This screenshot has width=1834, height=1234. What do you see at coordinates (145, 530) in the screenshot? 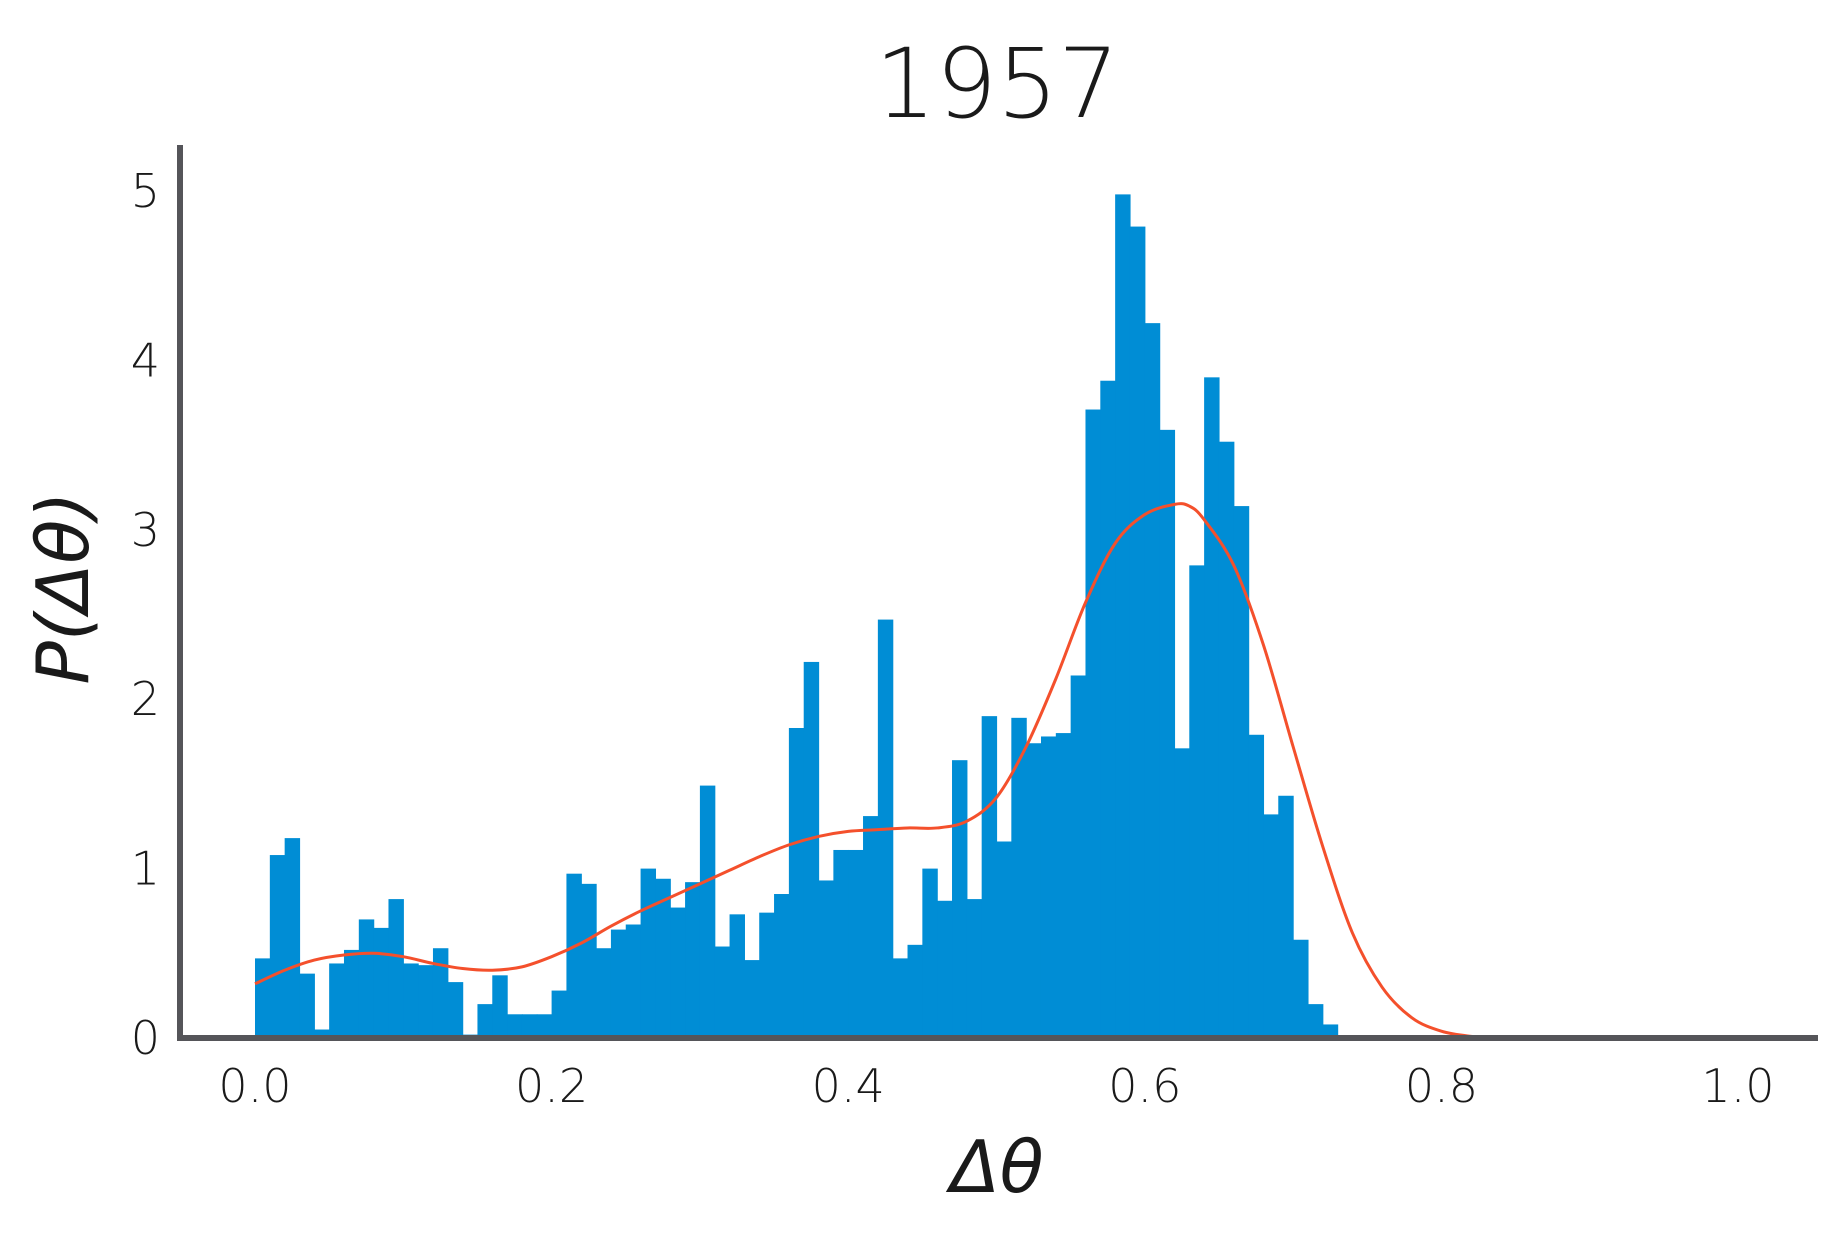
I see `y-tick-label: 3` at bounding box center [145, 530].